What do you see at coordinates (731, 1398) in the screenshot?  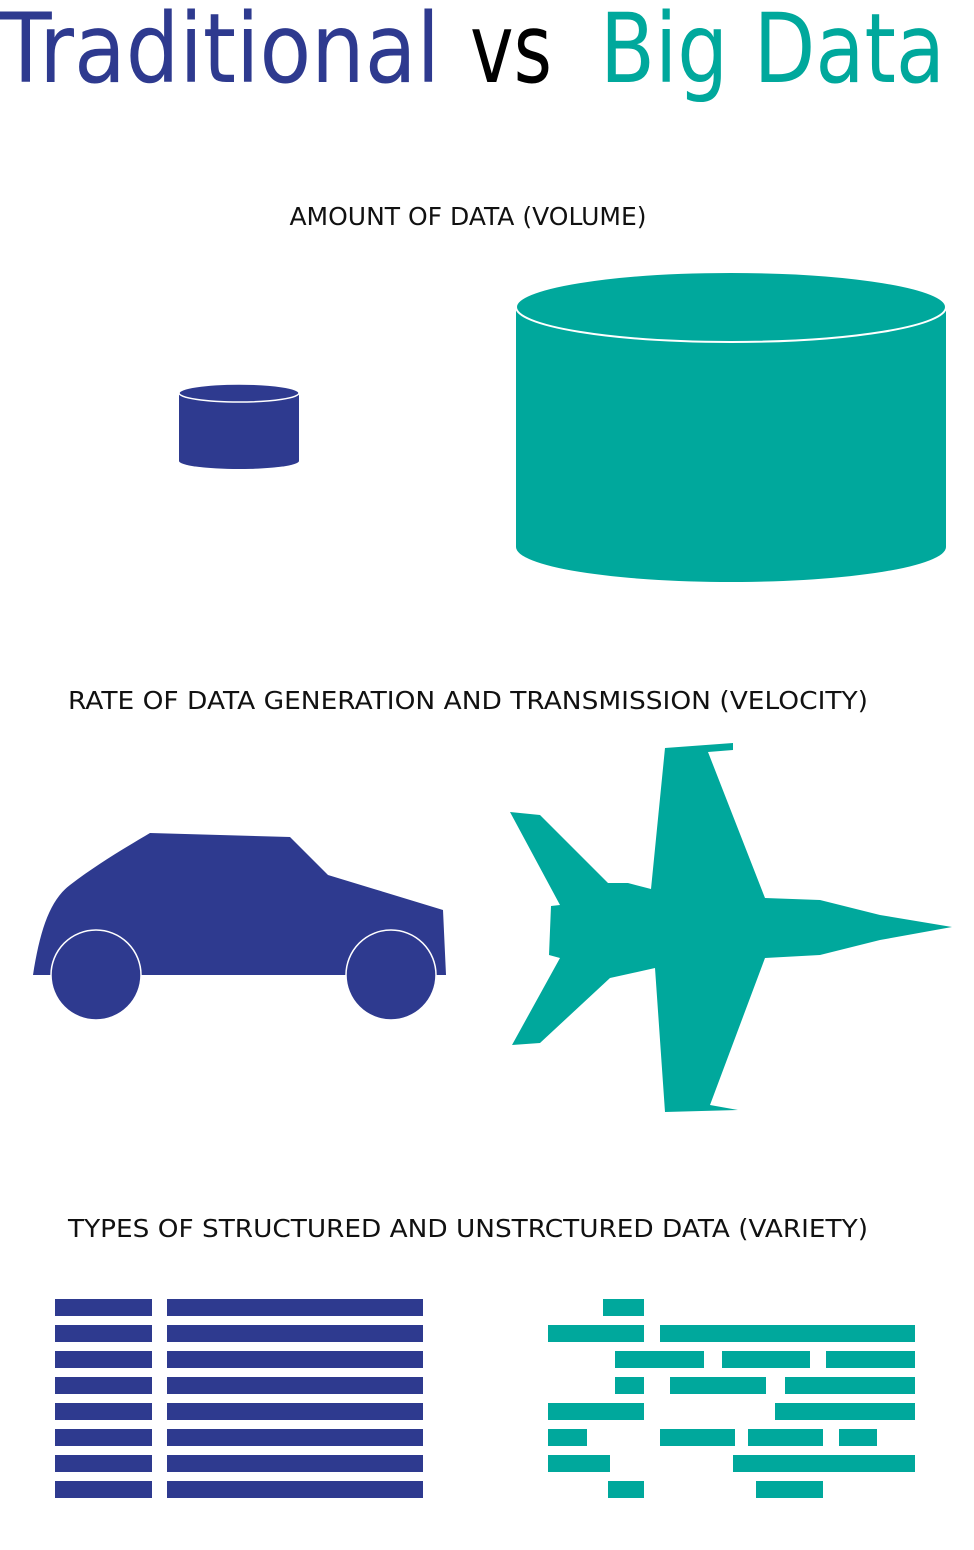 I see `unstructured-blocks` at bounding box center [731, 1398].